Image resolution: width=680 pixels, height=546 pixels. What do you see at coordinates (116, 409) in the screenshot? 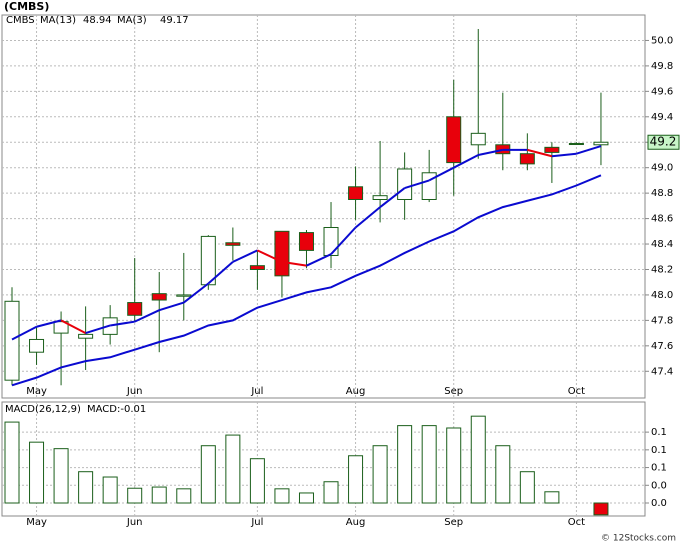
I see `macd-legend-value: MACD:-0.01` at bounding box center [116, 409].